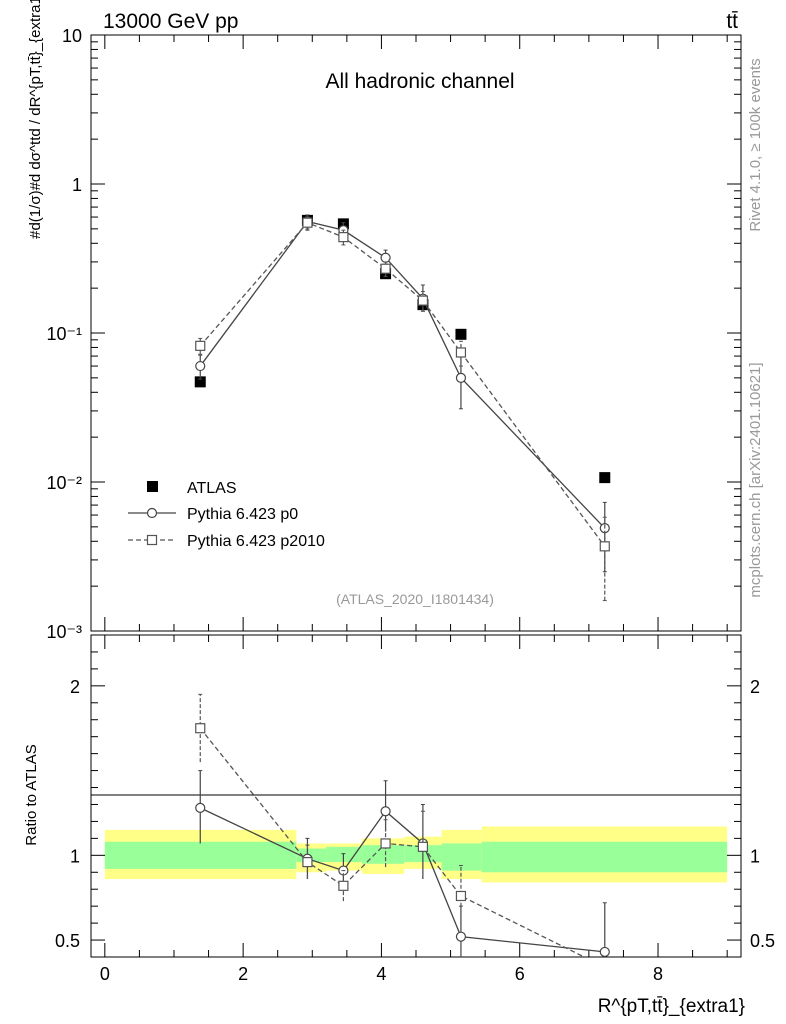  Describe the element at coordinates (242, 514) in the screenshot. I see `legend-label-p0: Pythia 6.423 p0` at that location.